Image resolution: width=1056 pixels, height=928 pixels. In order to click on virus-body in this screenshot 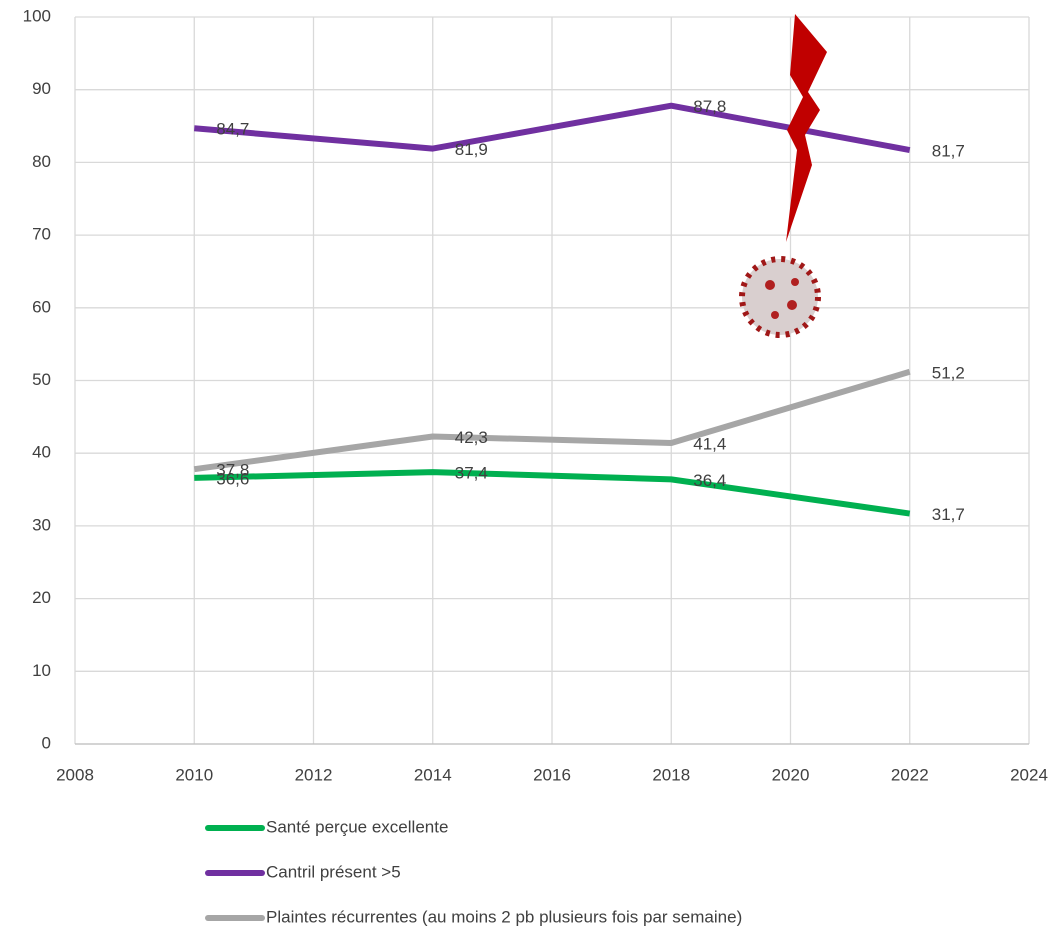, I will do `click(780, 297)`.